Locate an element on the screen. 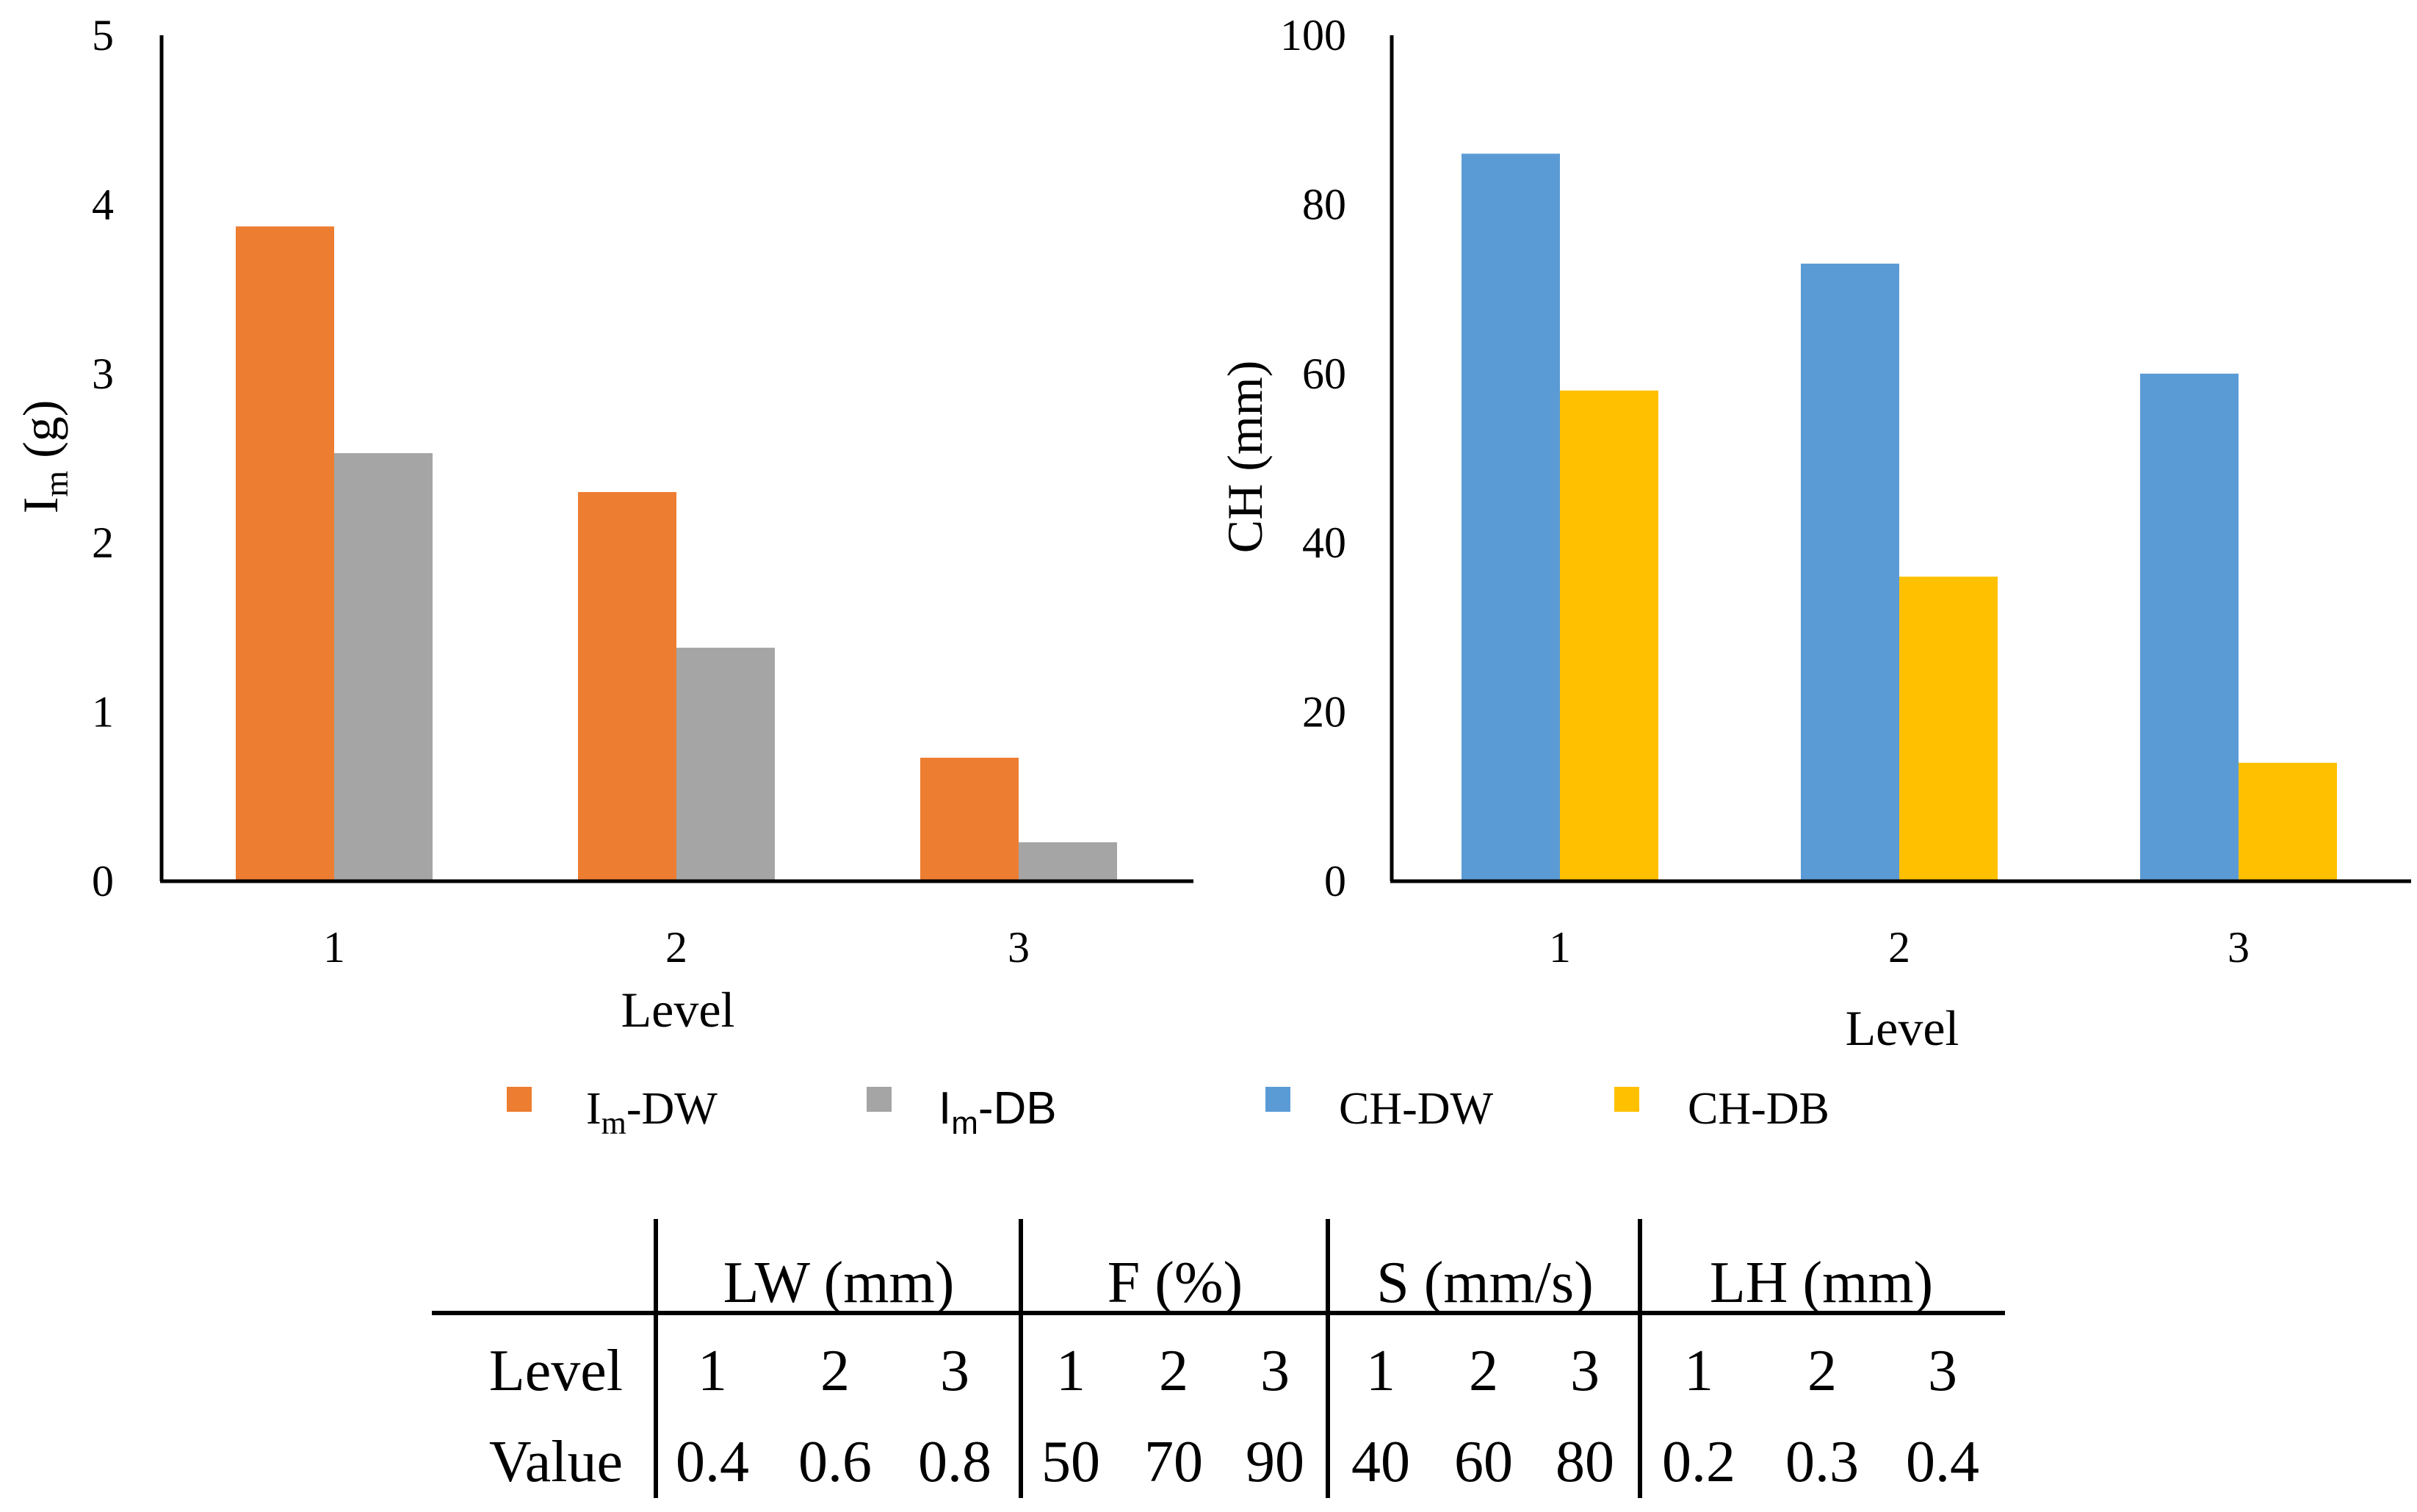 The height and width of the screenshot is (1512, 2417). table-value-cell: 60 is located at coordinates (1483, 1462).